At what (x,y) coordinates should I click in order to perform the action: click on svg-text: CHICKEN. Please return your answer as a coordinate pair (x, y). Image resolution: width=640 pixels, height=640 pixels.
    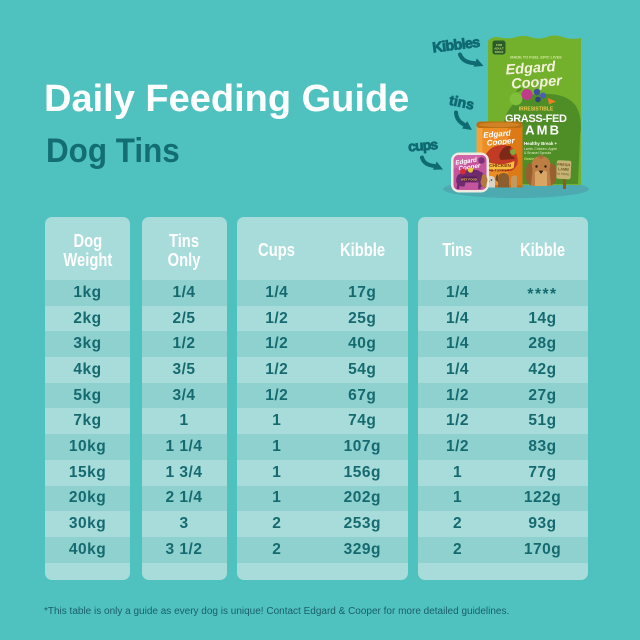
    Looking at the image, I should click on (500, 166).